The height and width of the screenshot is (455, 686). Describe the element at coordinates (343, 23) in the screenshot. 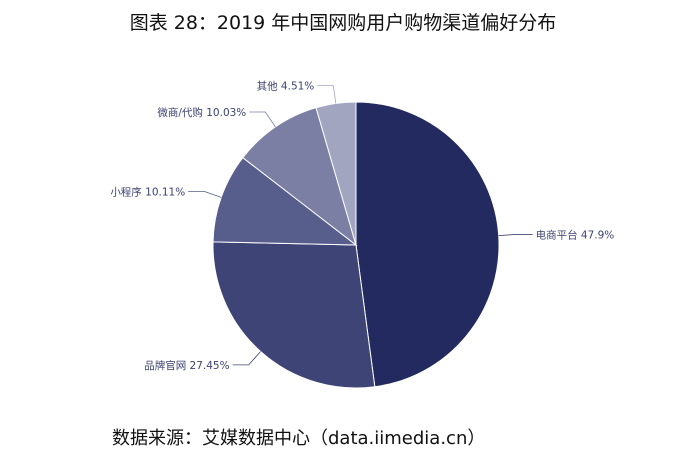

I see `chart-title: 图表 28：2019 年中国网购用户购物渠道偏好分布` at that location.